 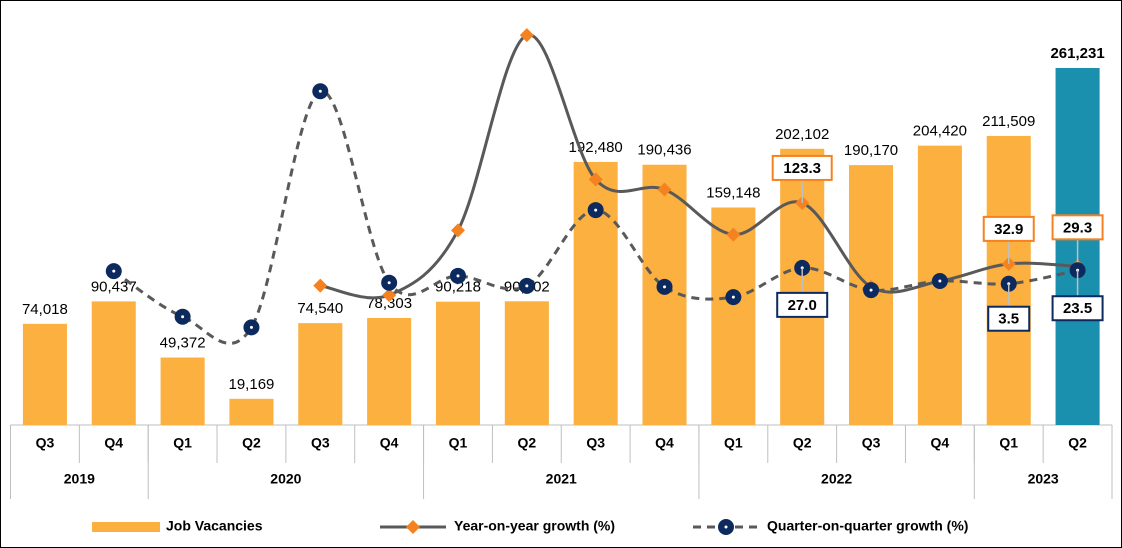 What do you see at coordinates (114, 286) in the screenshot?
I see `bar-value-label: 90,437` at bounding box center [114, 286].